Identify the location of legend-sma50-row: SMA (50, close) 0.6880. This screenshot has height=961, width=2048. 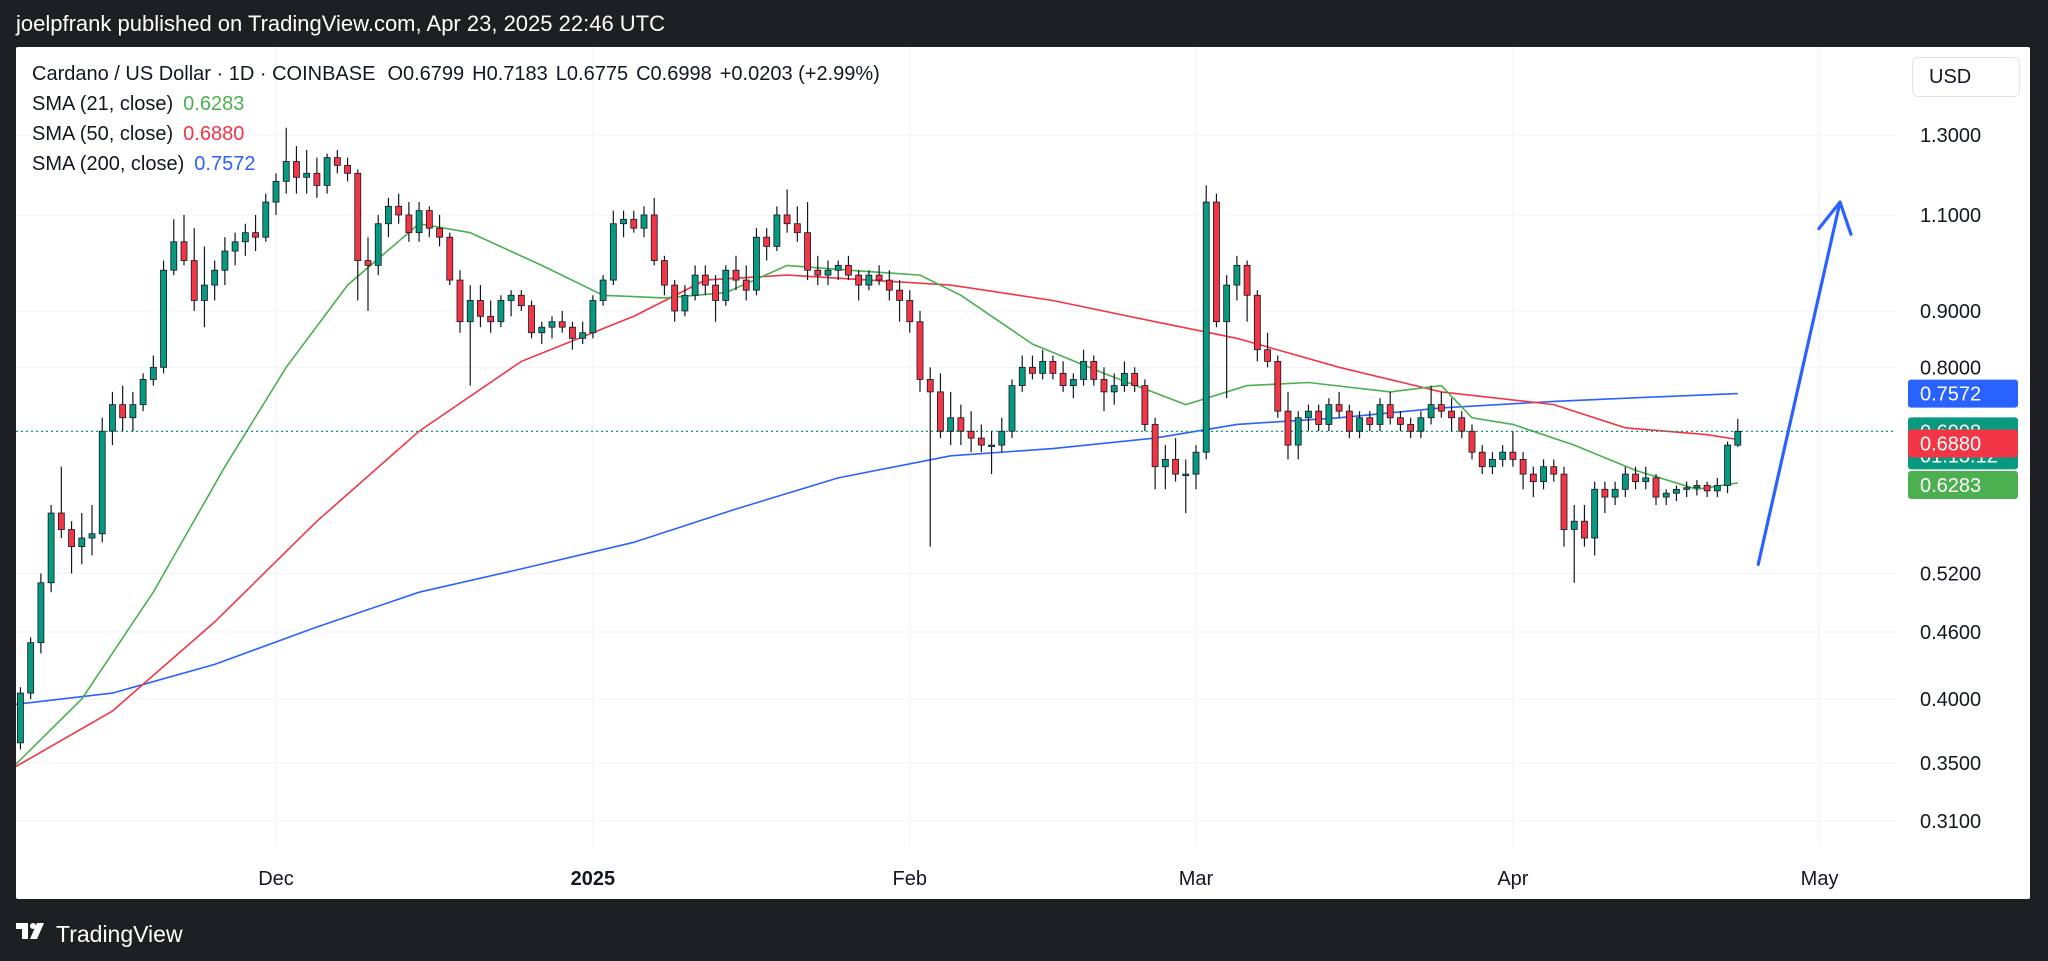
(456, 134).